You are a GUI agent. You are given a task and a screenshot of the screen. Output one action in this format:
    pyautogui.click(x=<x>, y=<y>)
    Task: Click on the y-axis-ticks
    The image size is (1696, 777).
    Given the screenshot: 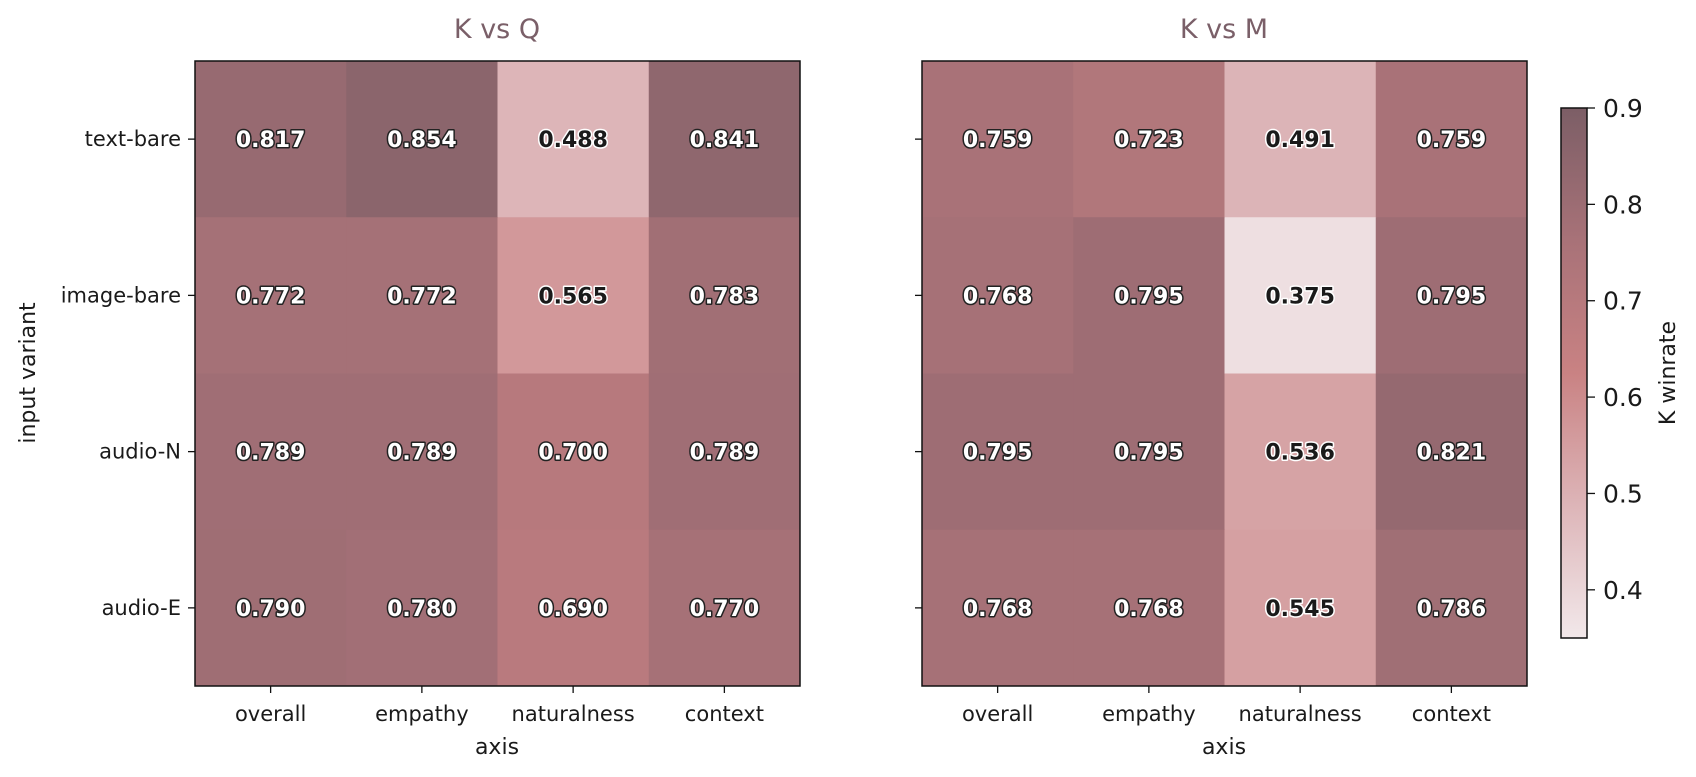 What is the action you would take?
    pyautogui.click(x=918, y=373)
    